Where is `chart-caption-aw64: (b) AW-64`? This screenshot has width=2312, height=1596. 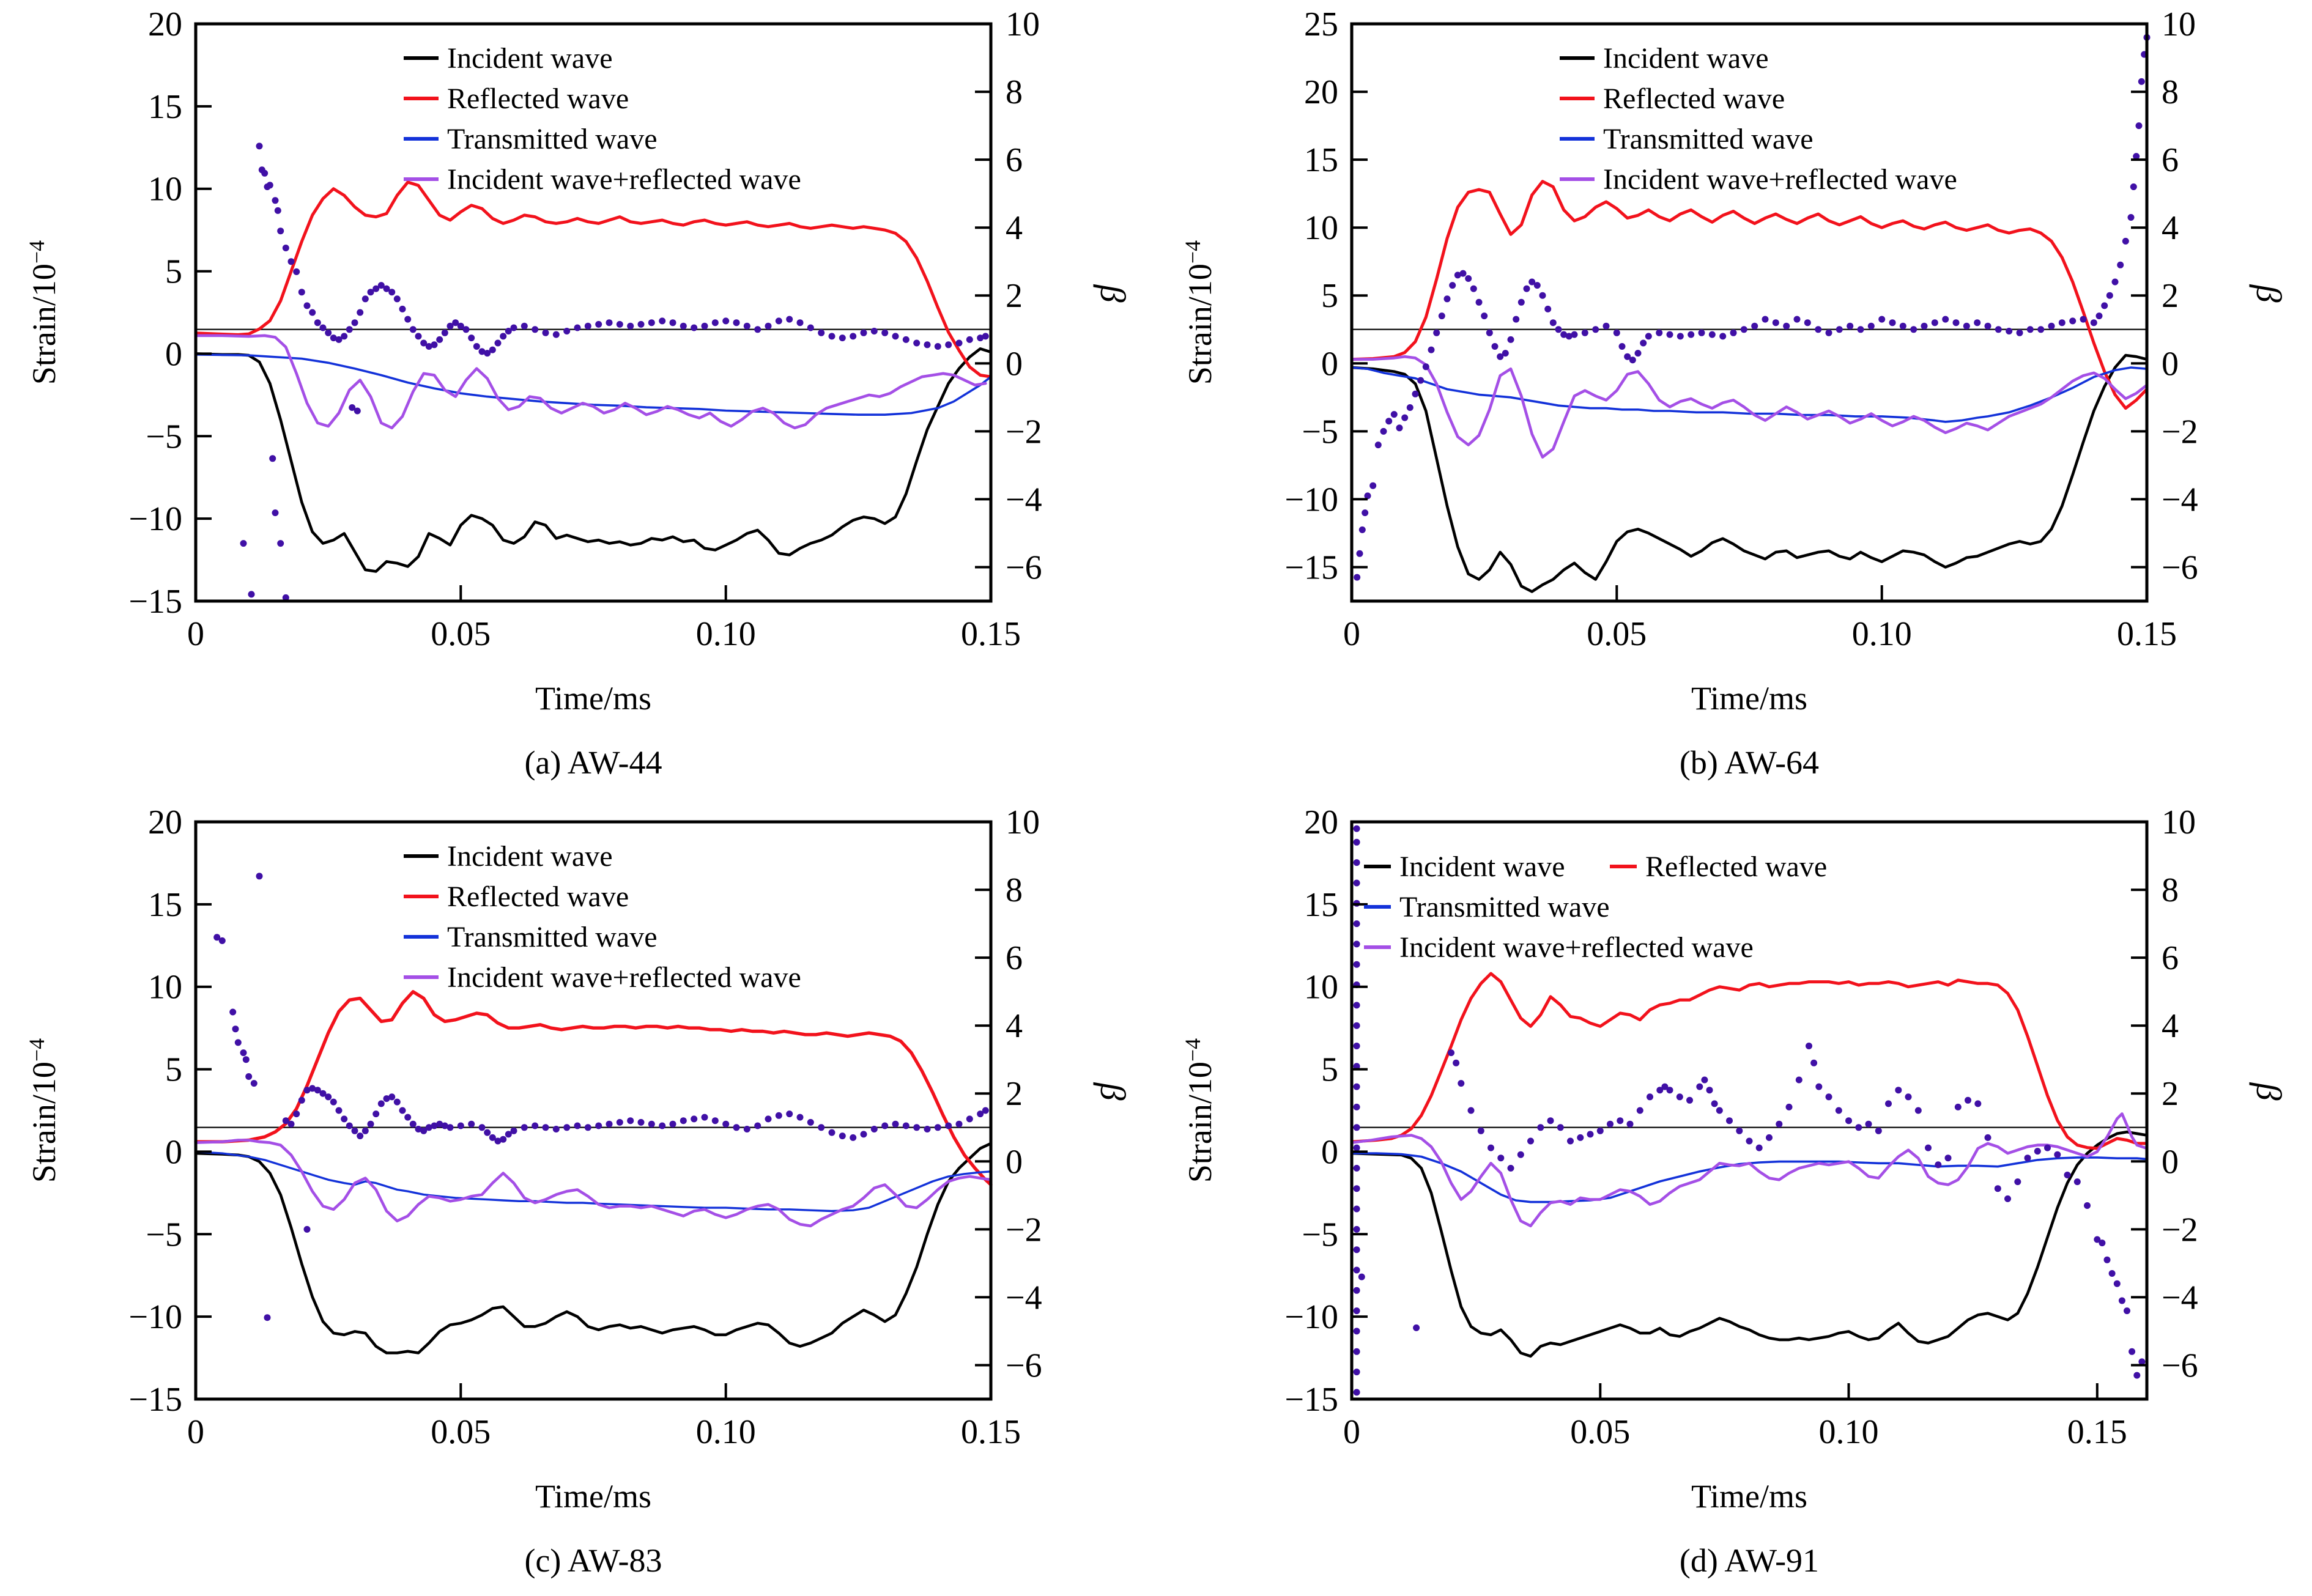 chart-caption-aw64: (b) AW-64 is located at coordinates (1749, 762).